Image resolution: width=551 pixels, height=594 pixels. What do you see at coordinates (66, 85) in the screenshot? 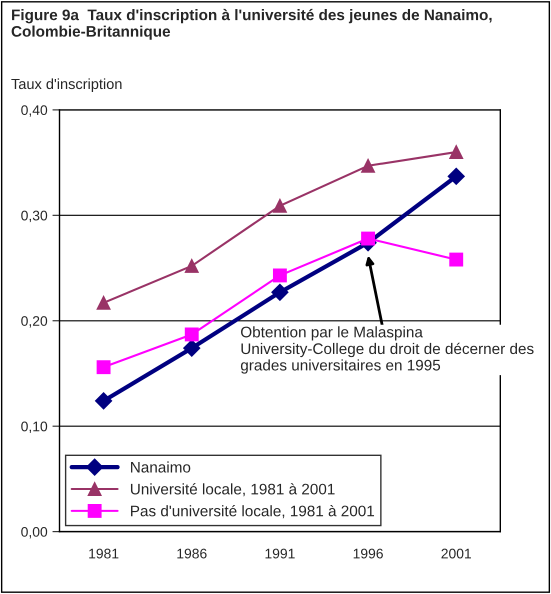
I see `y-axis-title: Taux d'inscription` at bounding box center [66, 85].